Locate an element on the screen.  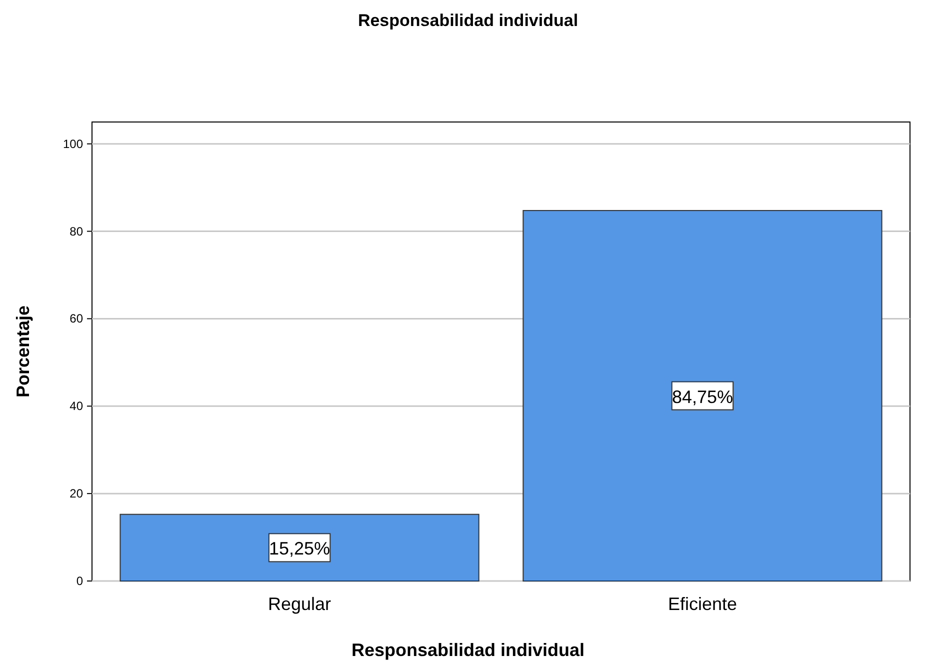
data-label: 15,25% is located at coordinates (299, 548).